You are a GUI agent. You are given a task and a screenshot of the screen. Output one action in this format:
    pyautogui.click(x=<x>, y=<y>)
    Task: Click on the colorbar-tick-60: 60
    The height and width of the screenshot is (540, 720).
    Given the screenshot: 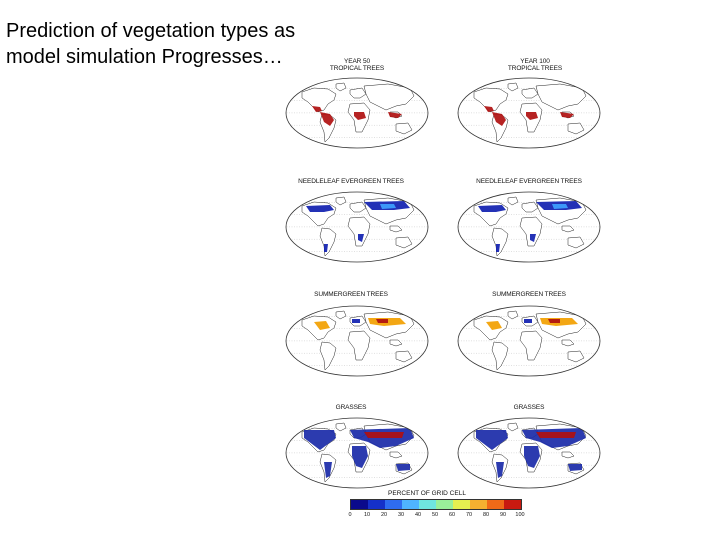 What is the action you would take?
    pyautogui.click(x=452, y=515)
    